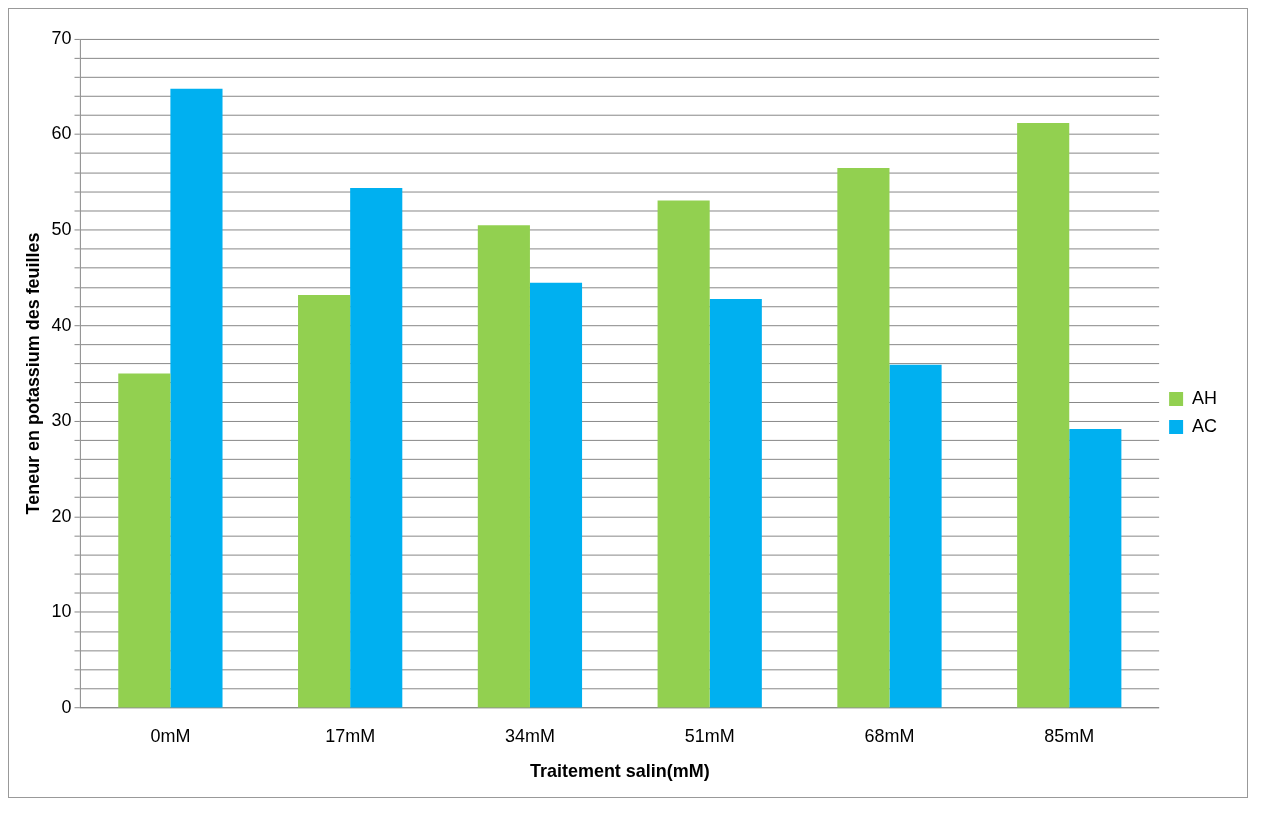 This screenshot has width=1262, height=813. Describe the element at coordinates (529, 735) in the screenshot. I see `x-tick-label: 34mM` at that location.